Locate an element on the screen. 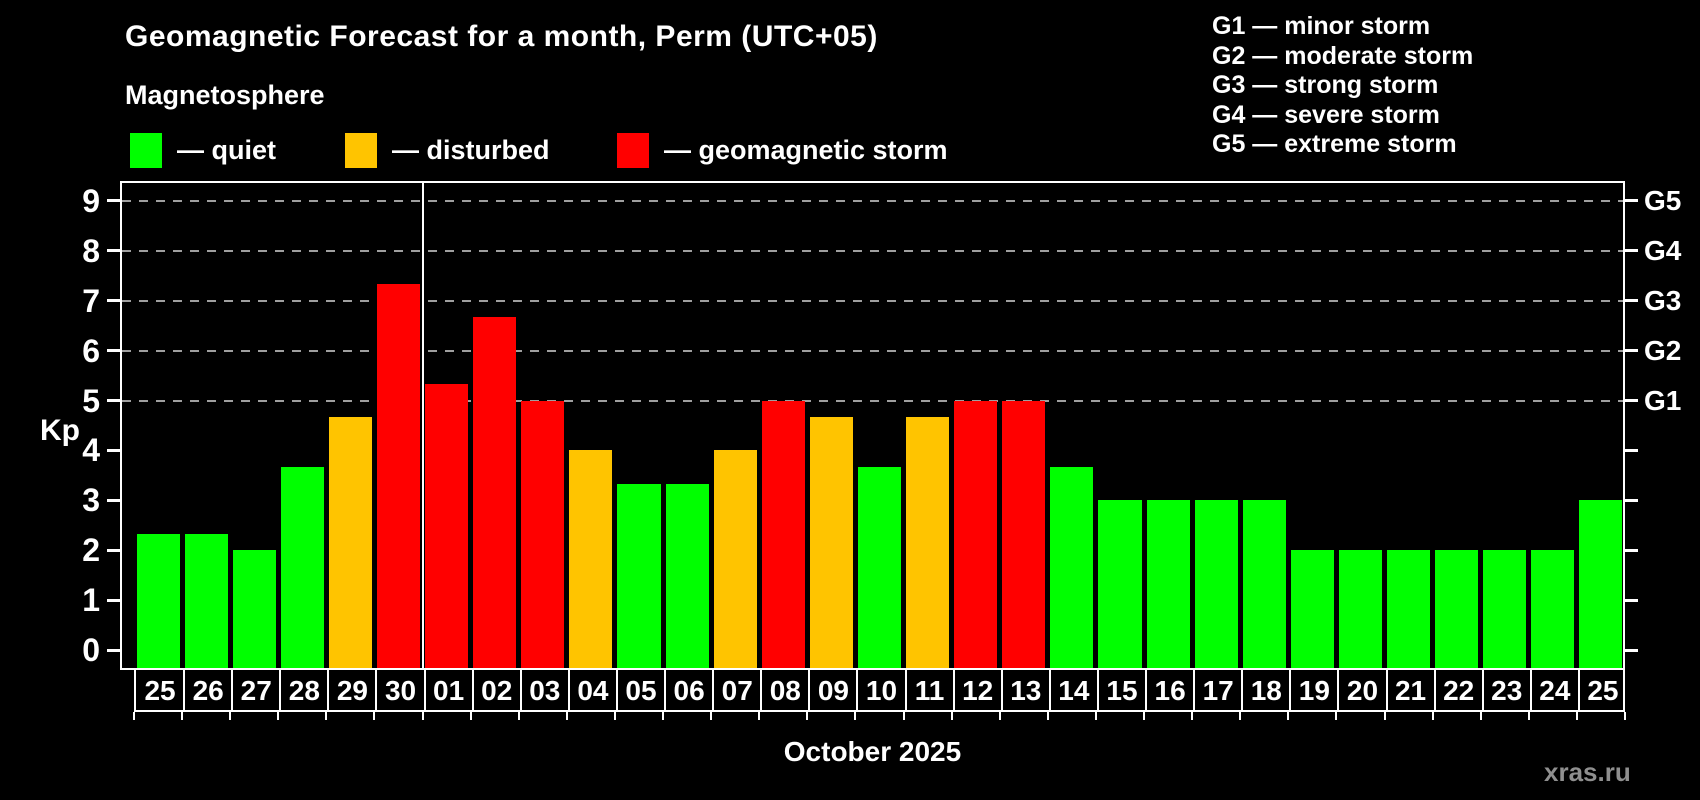 This screenshot has height=800, width=1700. legend-label: — disturbed is located at coordinates (471, 149).